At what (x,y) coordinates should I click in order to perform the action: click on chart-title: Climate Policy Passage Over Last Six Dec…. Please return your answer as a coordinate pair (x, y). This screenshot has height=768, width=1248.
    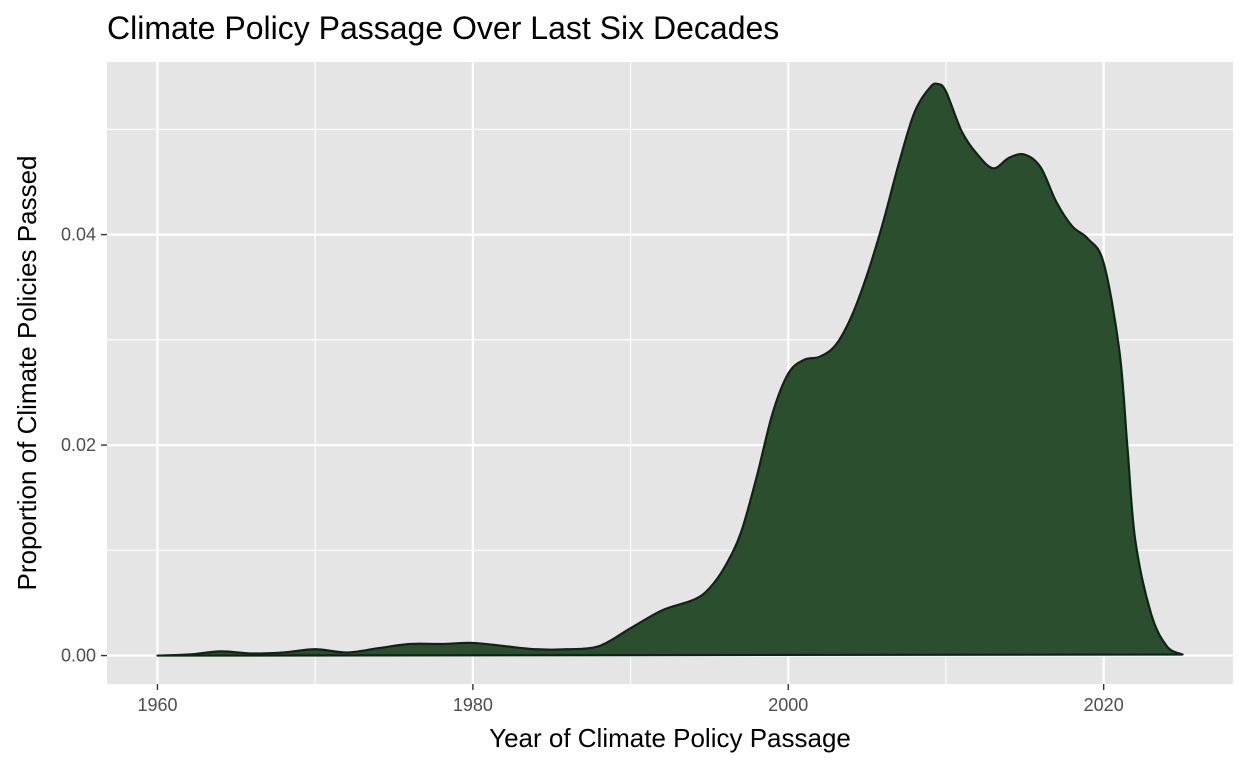
    Looking at the image, I should click on (443, 28).